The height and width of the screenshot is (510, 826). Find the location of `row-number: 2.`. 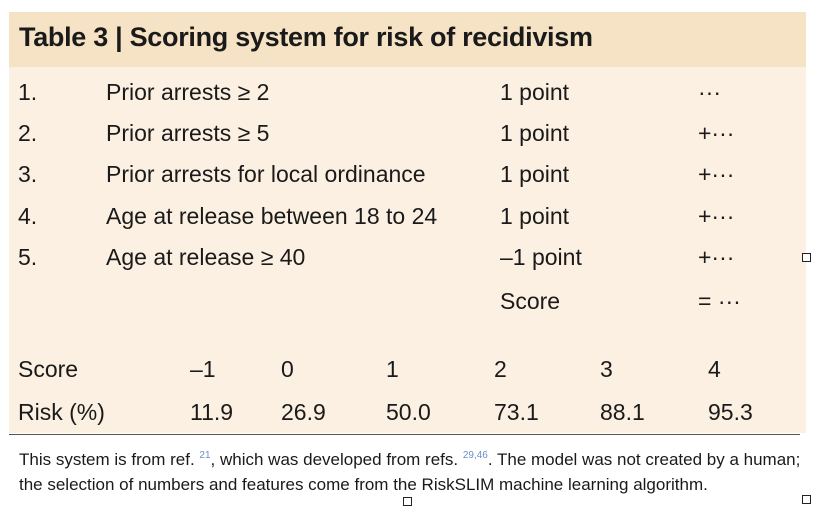

row-number: 2. is located at coordinates (28, 133).